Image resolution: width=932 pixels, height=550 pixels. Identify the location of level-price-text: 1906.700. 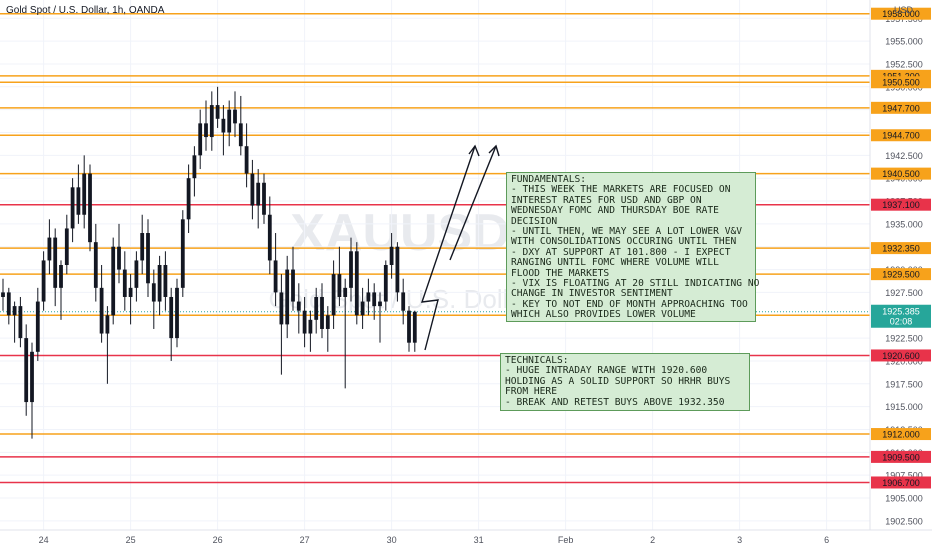
(901, 483).